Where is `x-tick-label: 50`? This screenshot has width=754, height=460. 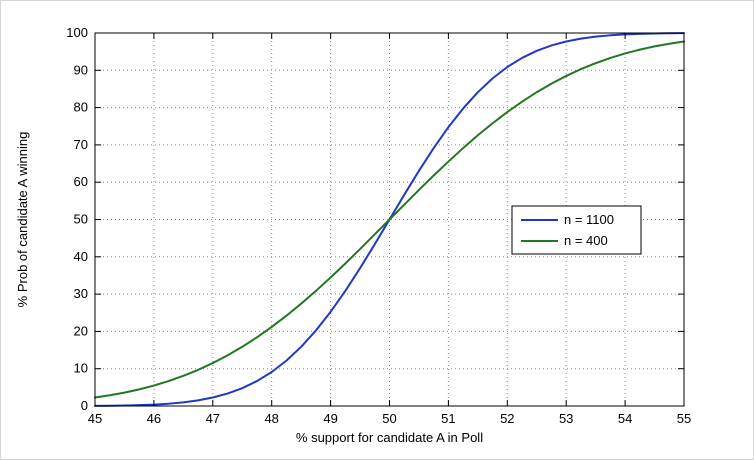
x-tick-label: 50 is located at coordinates (389, 418).